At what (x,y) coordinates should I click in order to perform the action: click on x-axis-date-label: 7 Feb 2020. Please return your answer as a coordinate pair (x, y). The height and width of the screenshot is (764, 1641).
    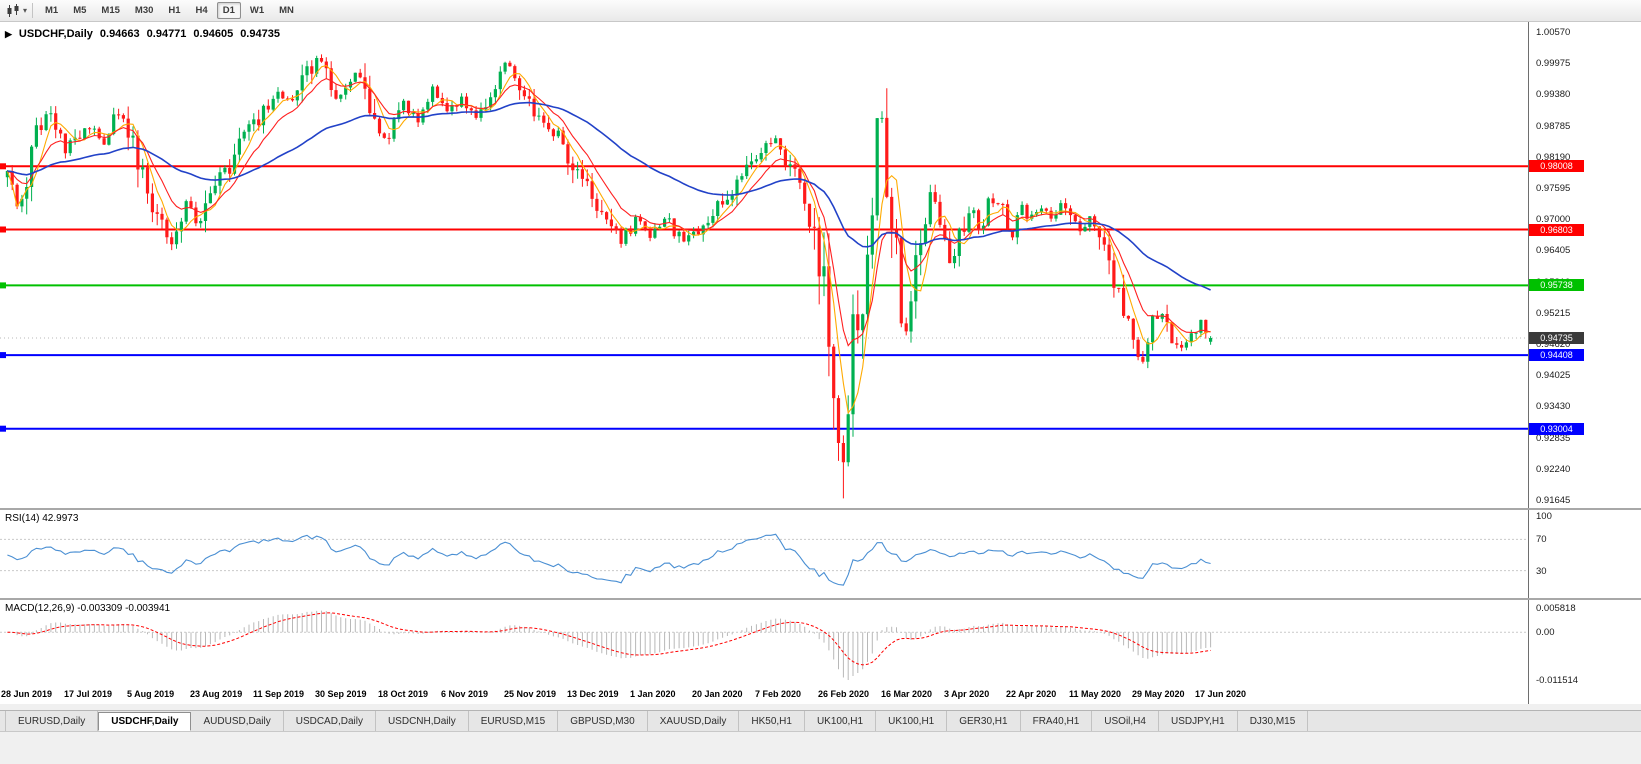
    Looking at the image, I should click on (778, 694).